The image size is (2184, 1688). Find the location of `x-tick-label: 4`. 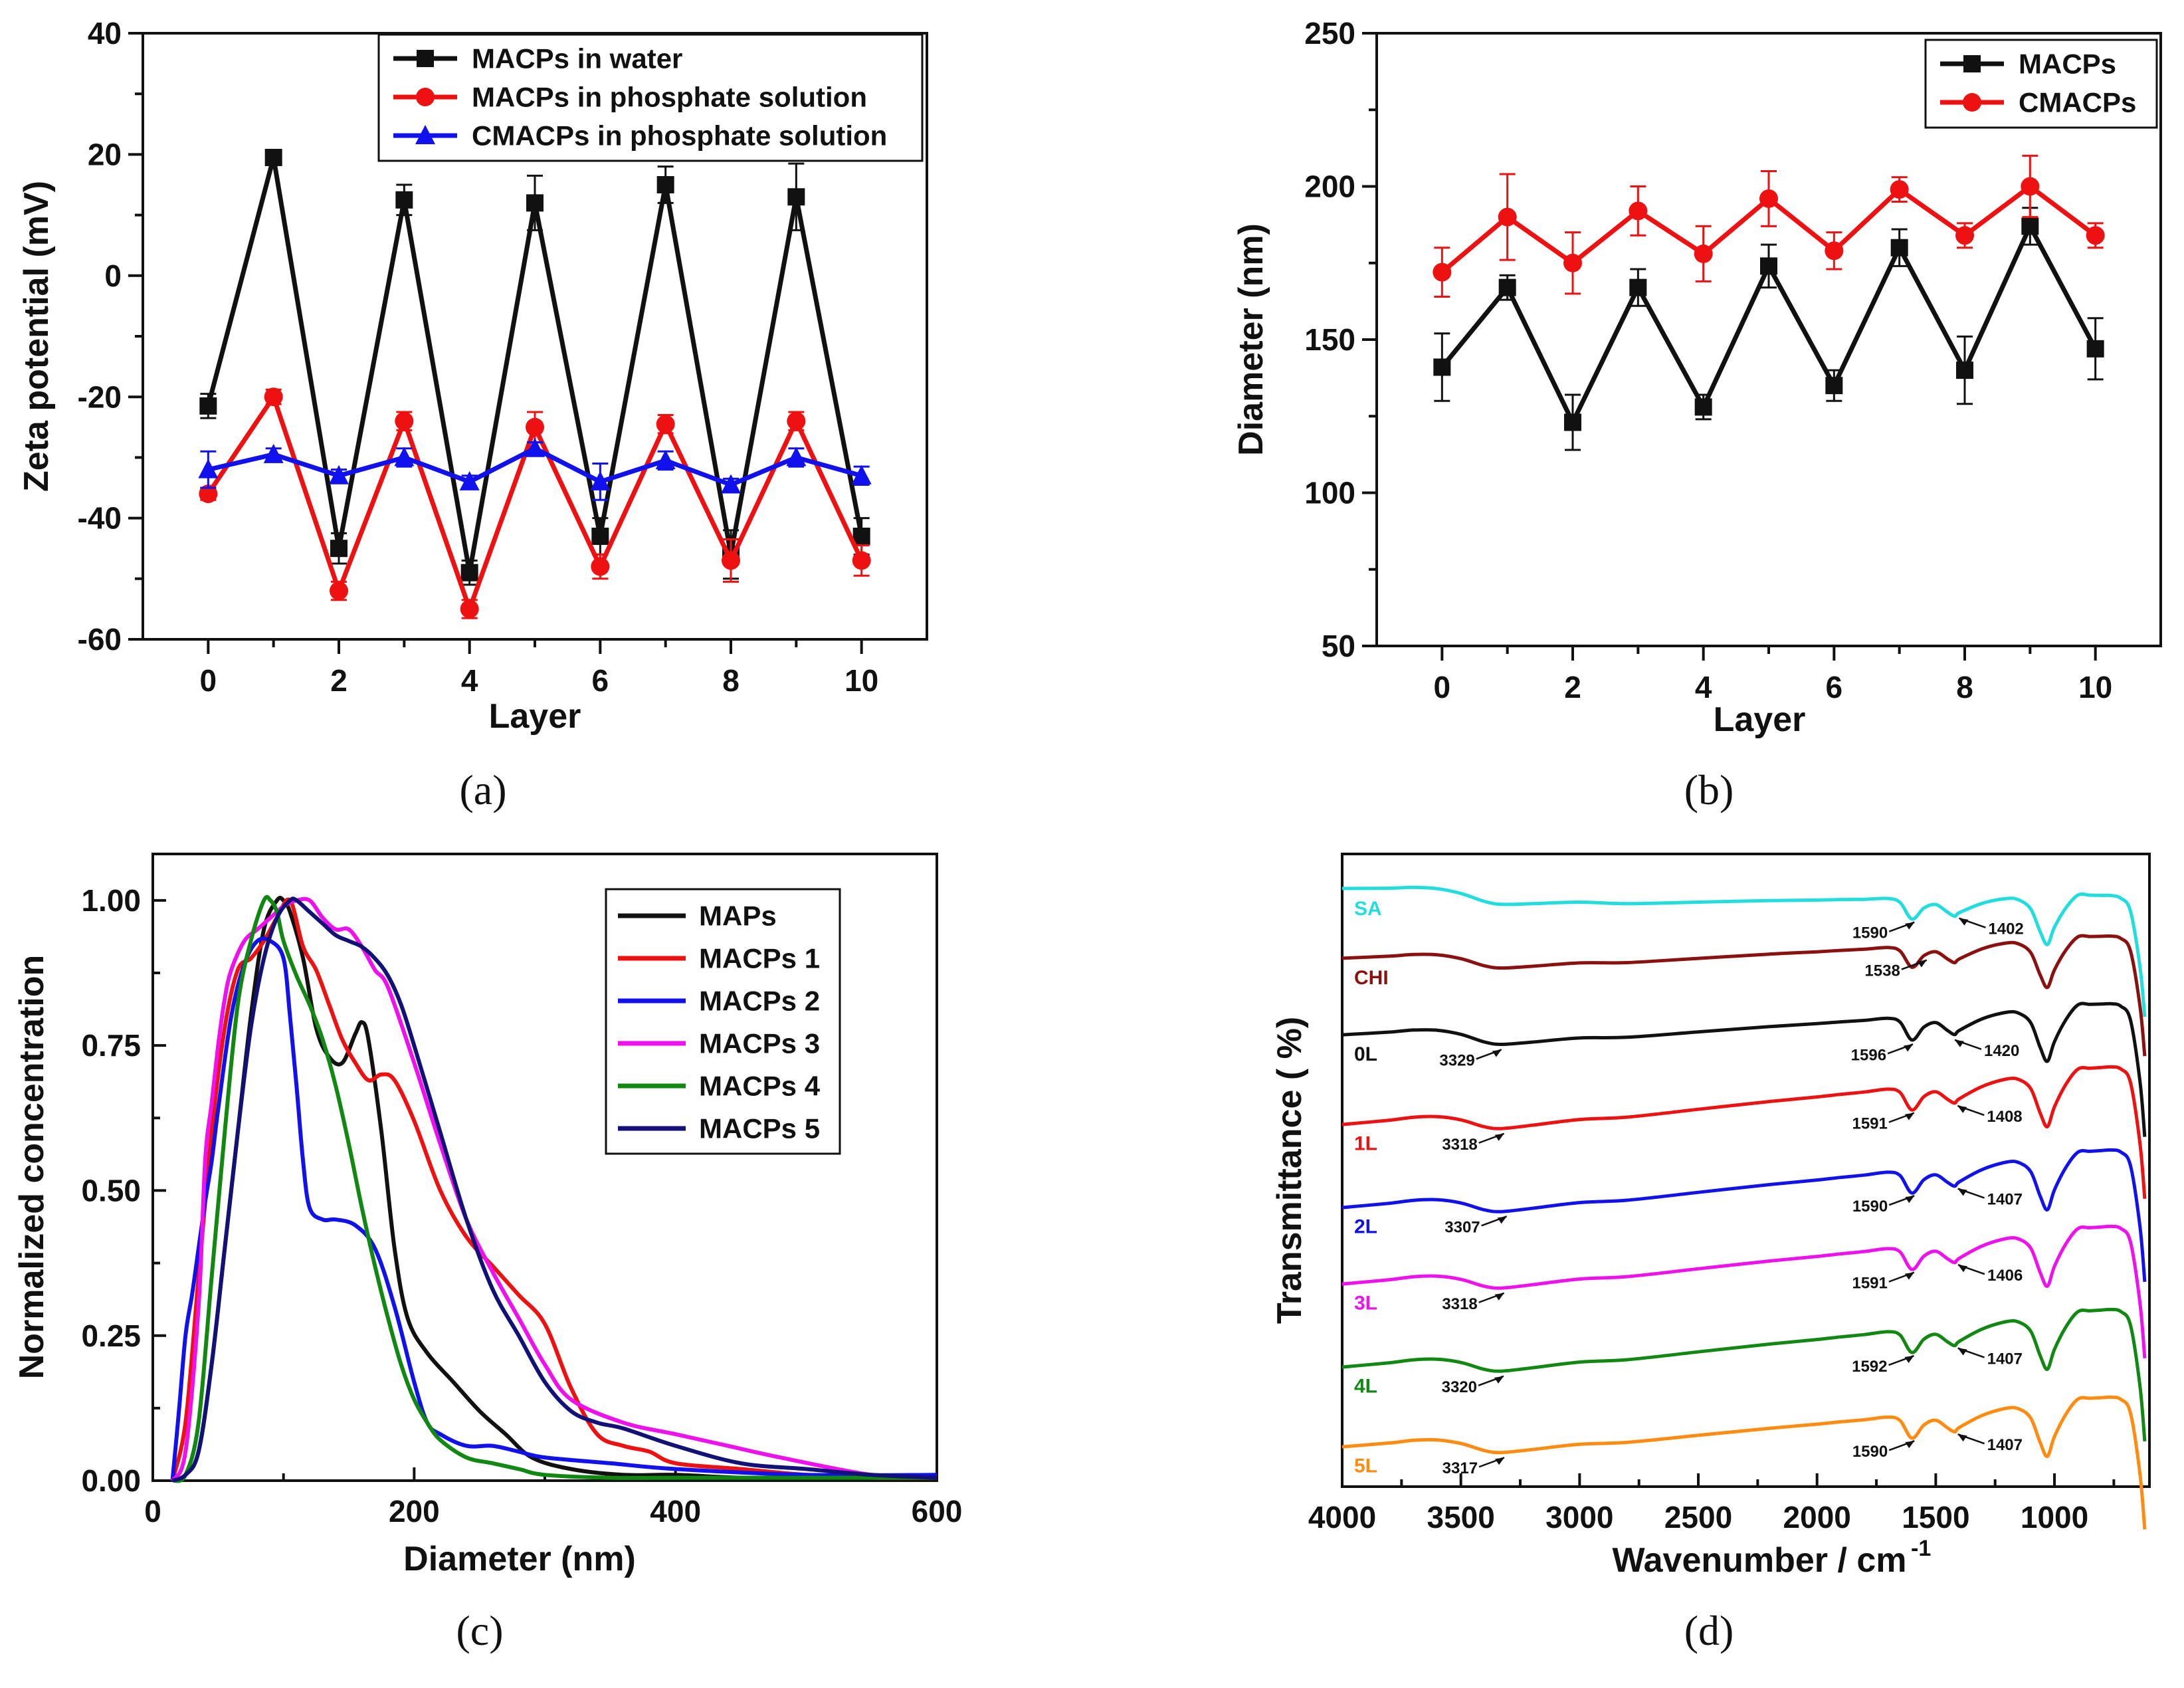

x-tick-label: 4 is located at coordinates (1703, 687).